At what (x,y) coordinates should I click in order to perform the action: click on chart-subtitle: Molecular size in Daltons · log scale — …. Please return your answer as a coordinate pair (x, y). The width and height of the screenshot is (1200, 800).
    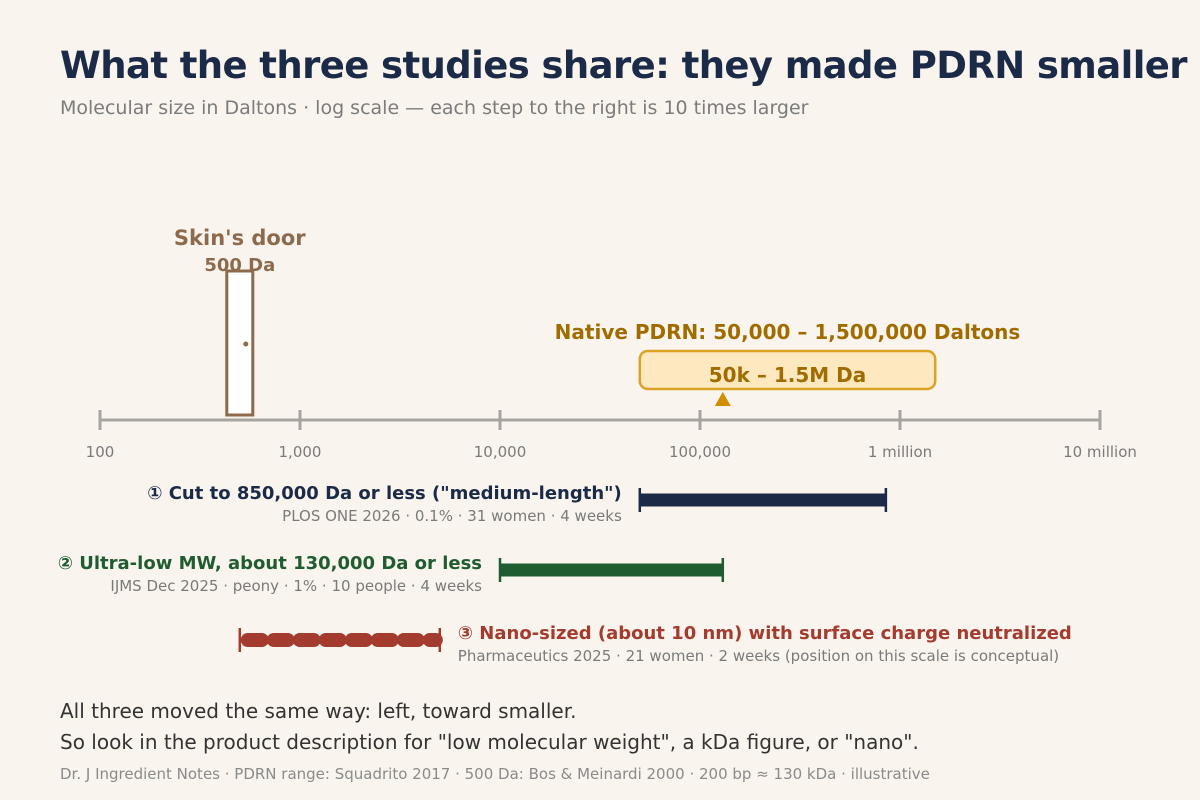
    Looking at the image, I should click on (434, 108).